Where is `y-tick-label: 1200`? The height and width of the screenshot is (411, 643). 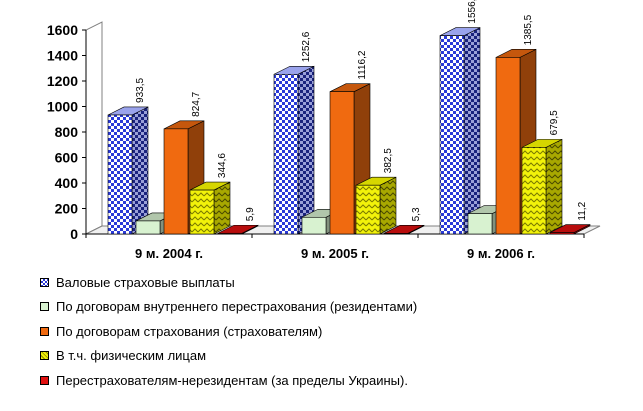
y-tick-label: 1200 is located at coordinates (62, 81).